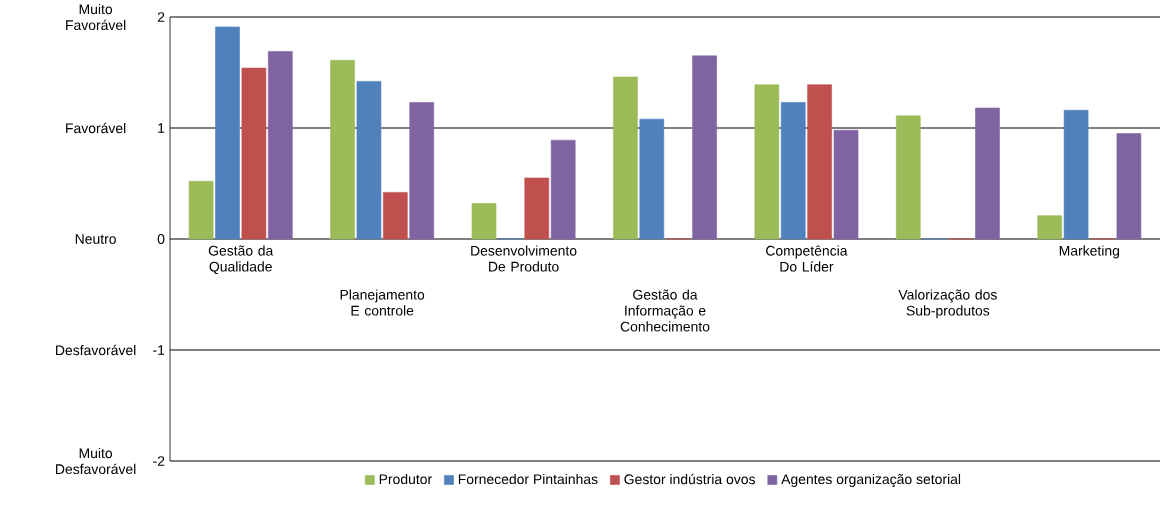 The width and height of the screenshot is (1168, 509). What do you see at coordinates (871, 480) in the screenshot?
I see `legend-label: Agentes organização setorial` at bounding box center [871, 480].